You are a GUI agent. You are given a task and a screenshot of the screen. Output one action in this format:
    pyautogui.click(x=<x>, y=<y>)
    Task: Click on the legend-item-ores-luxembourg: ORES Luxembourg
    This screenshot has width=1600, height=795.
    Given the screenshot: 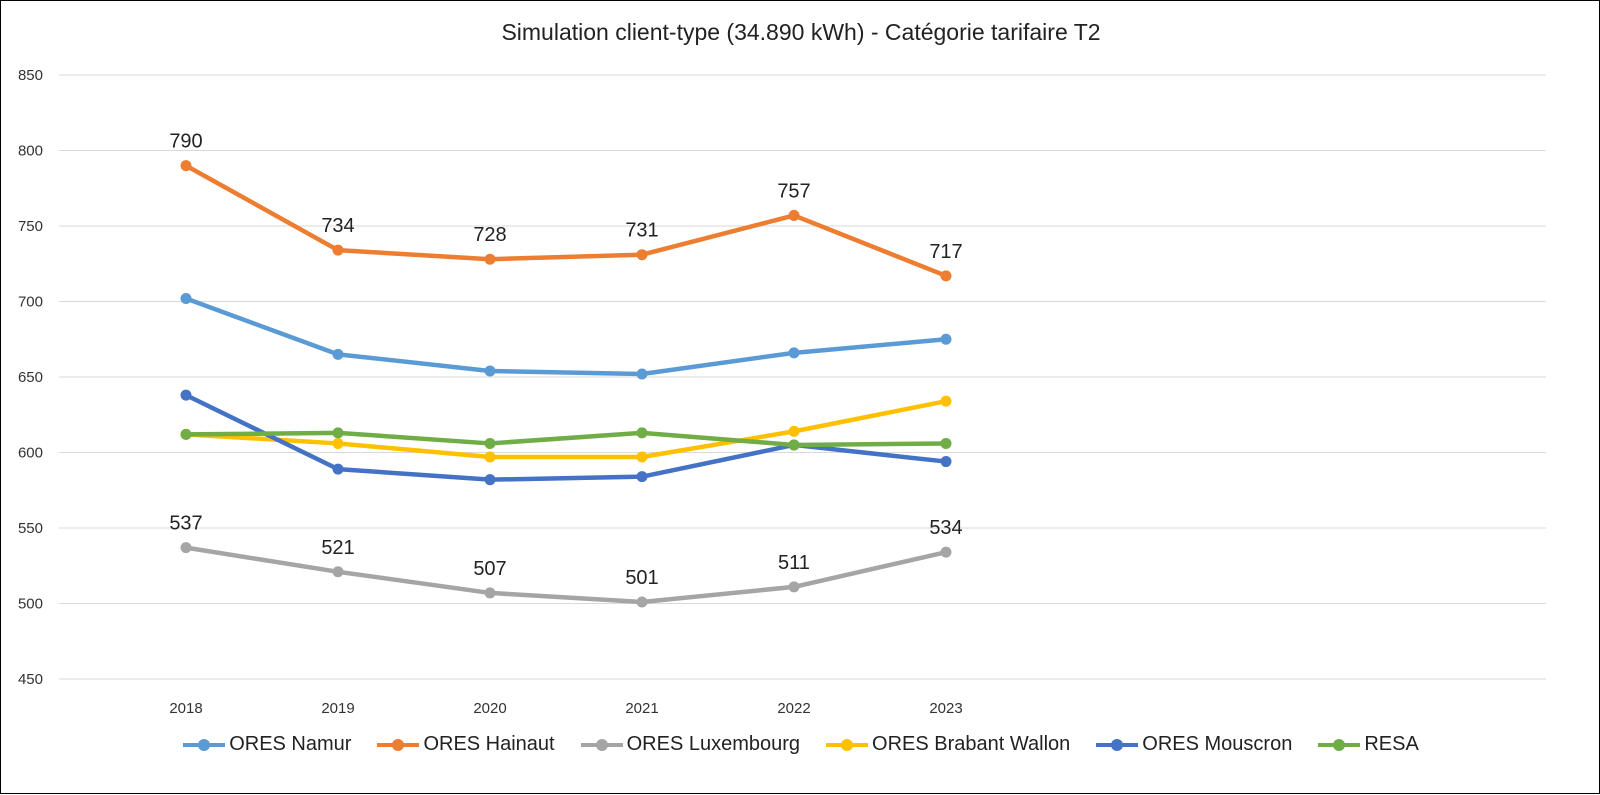 What is the action you would take?
    pyautogui.click(x=690, y=744)
    